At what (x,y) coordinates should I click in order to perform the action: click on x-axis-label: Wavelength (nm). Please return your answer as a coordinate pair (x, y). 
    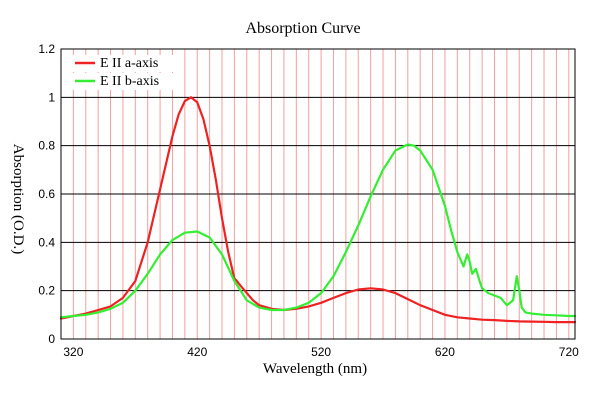
    Looking at the image, I should click on (315, 369).